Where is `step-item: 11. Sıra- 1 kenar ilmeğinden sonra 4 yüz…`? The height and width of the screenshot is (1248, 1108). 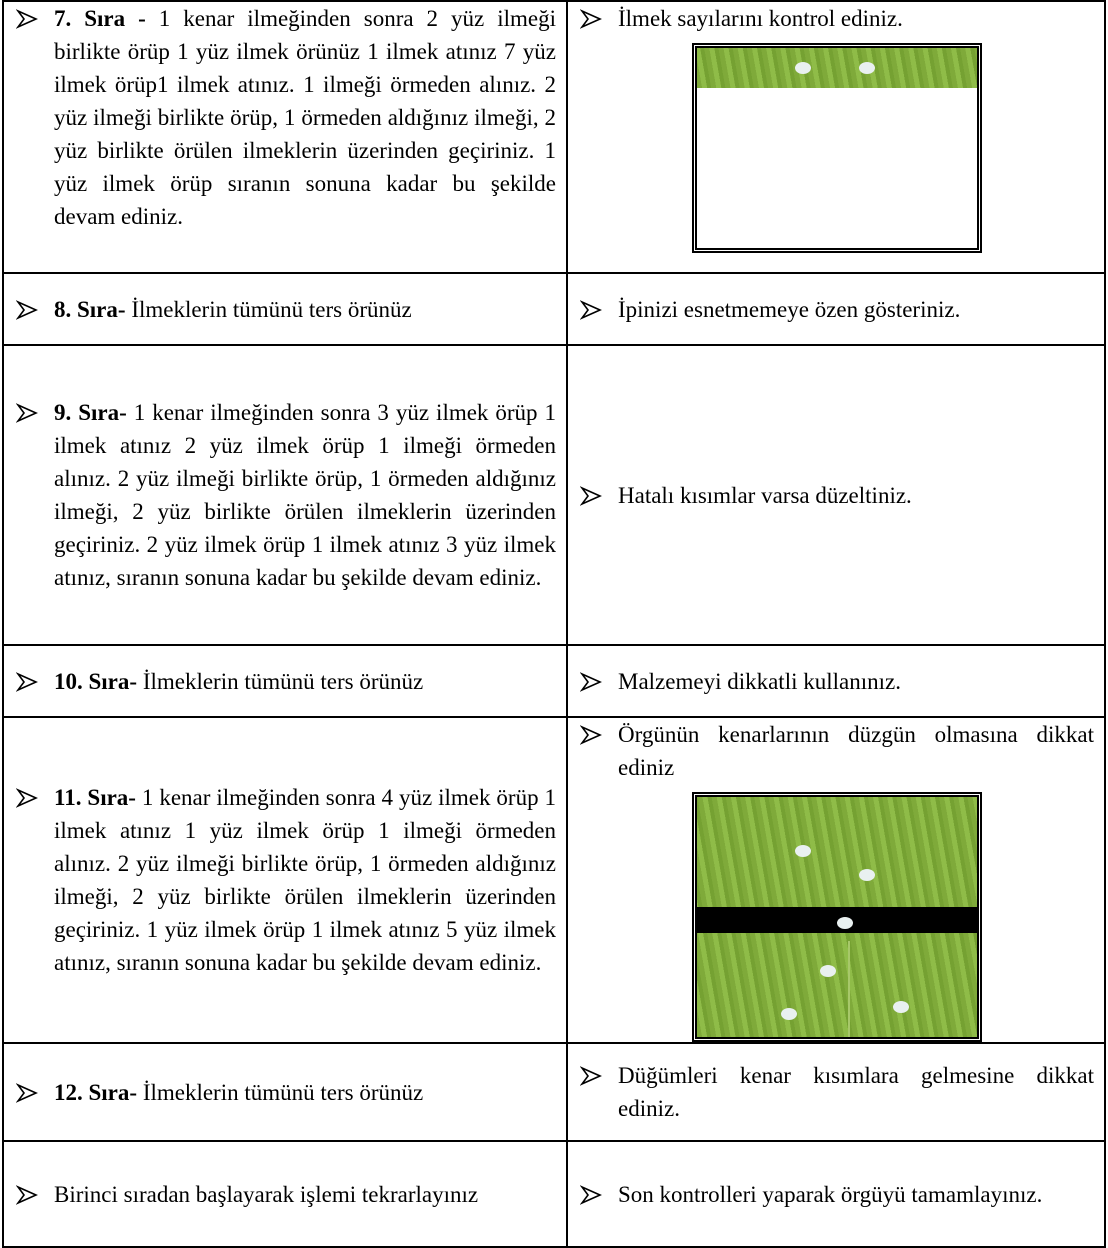 step-item: 11. Sıra- 1 kenar ilmeğinden sonra 4 yüz… is located at coordinates (286, 880).